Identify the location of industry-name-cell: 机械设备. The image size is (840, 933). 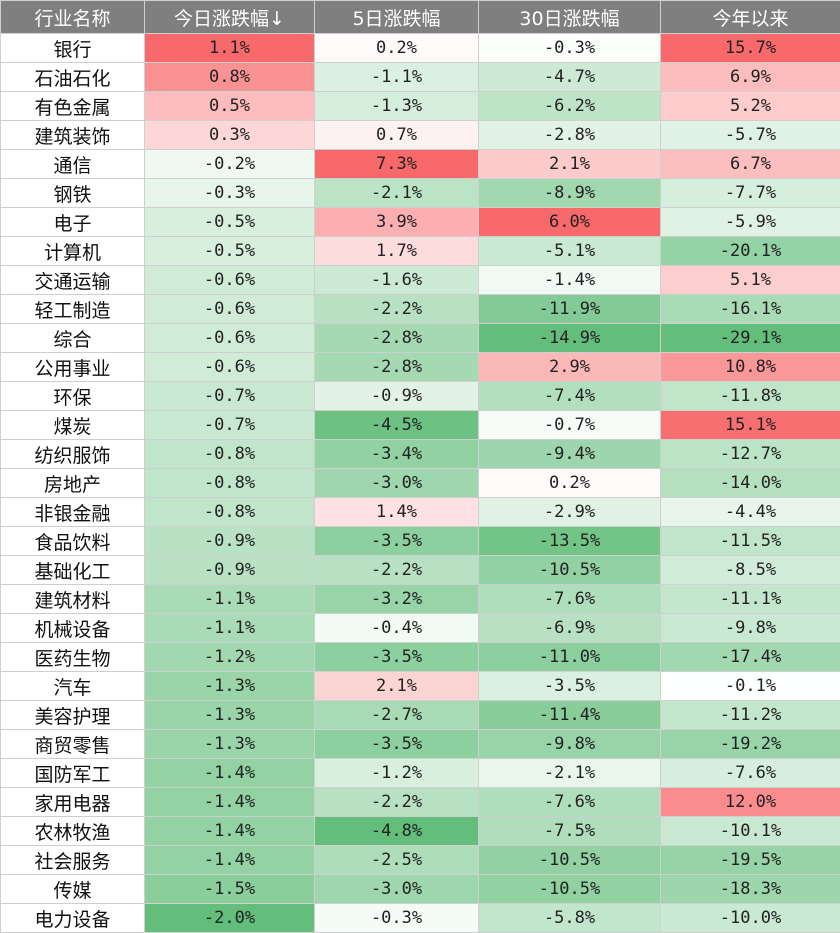
(73, 628).